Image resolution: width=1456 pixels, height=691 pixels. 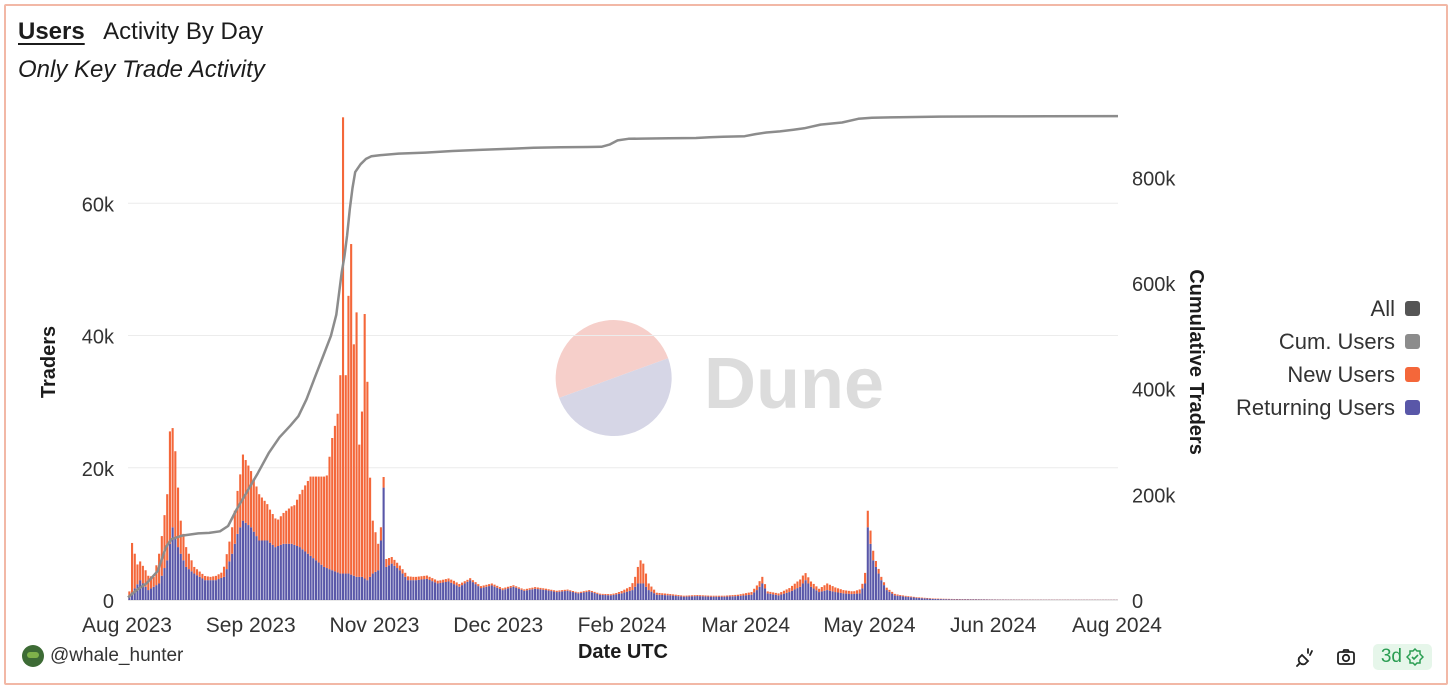 What do you see at coordinates (1154, 391) in the screenshot?
I see `y2-tick-label: 400k` at bounding box center [1154, 391].